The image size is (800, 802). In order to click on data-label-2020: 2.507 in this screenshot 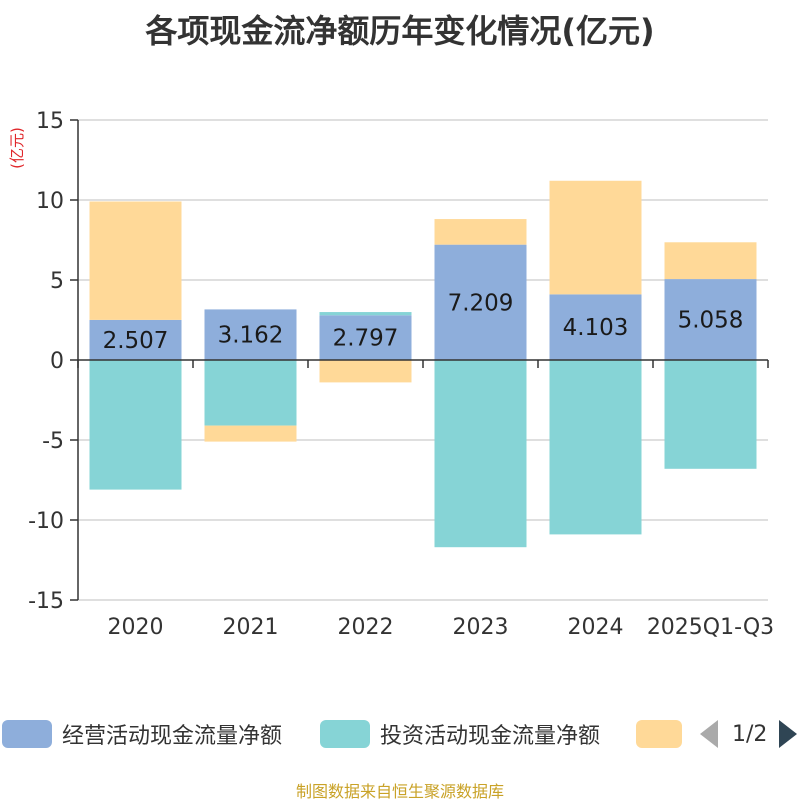, I will do `click(136, 341)`.